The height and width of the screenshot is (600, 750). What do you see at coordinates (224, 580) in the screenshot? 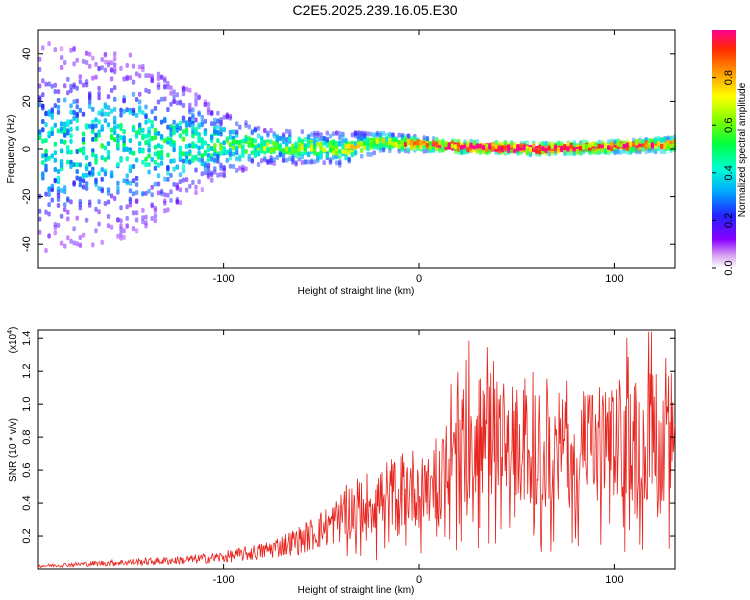
I see `snr-x-tick-label: -100` at bounding box center [224, 580].